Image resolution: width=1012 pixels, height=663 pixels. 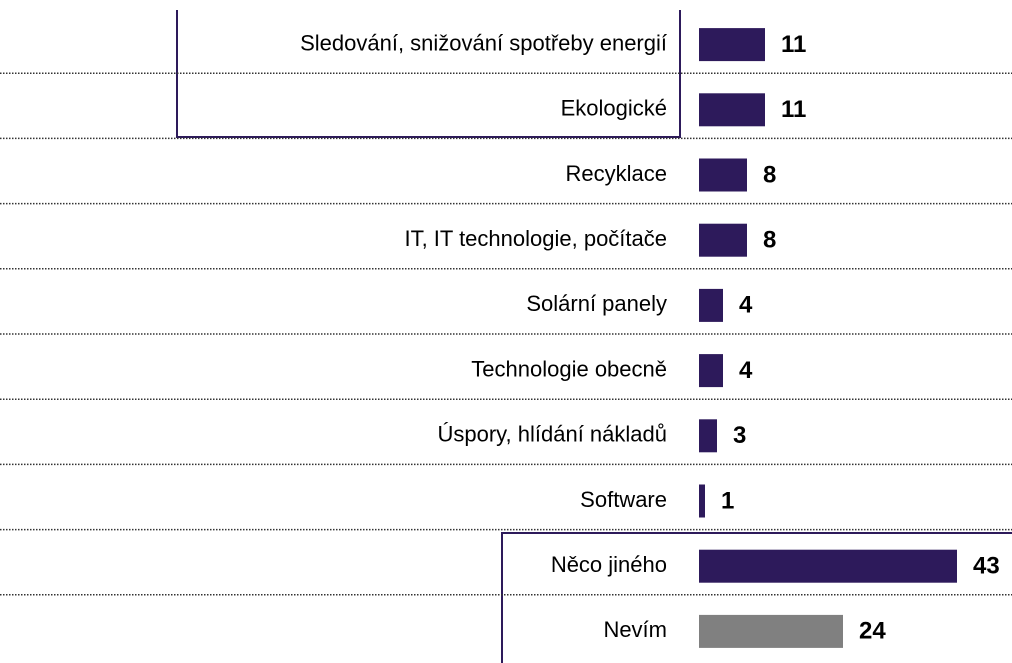 What do you see at coordinates (872, 631) in the screenshot?
I see `value-label: 24` at bounding box center [872, 631].